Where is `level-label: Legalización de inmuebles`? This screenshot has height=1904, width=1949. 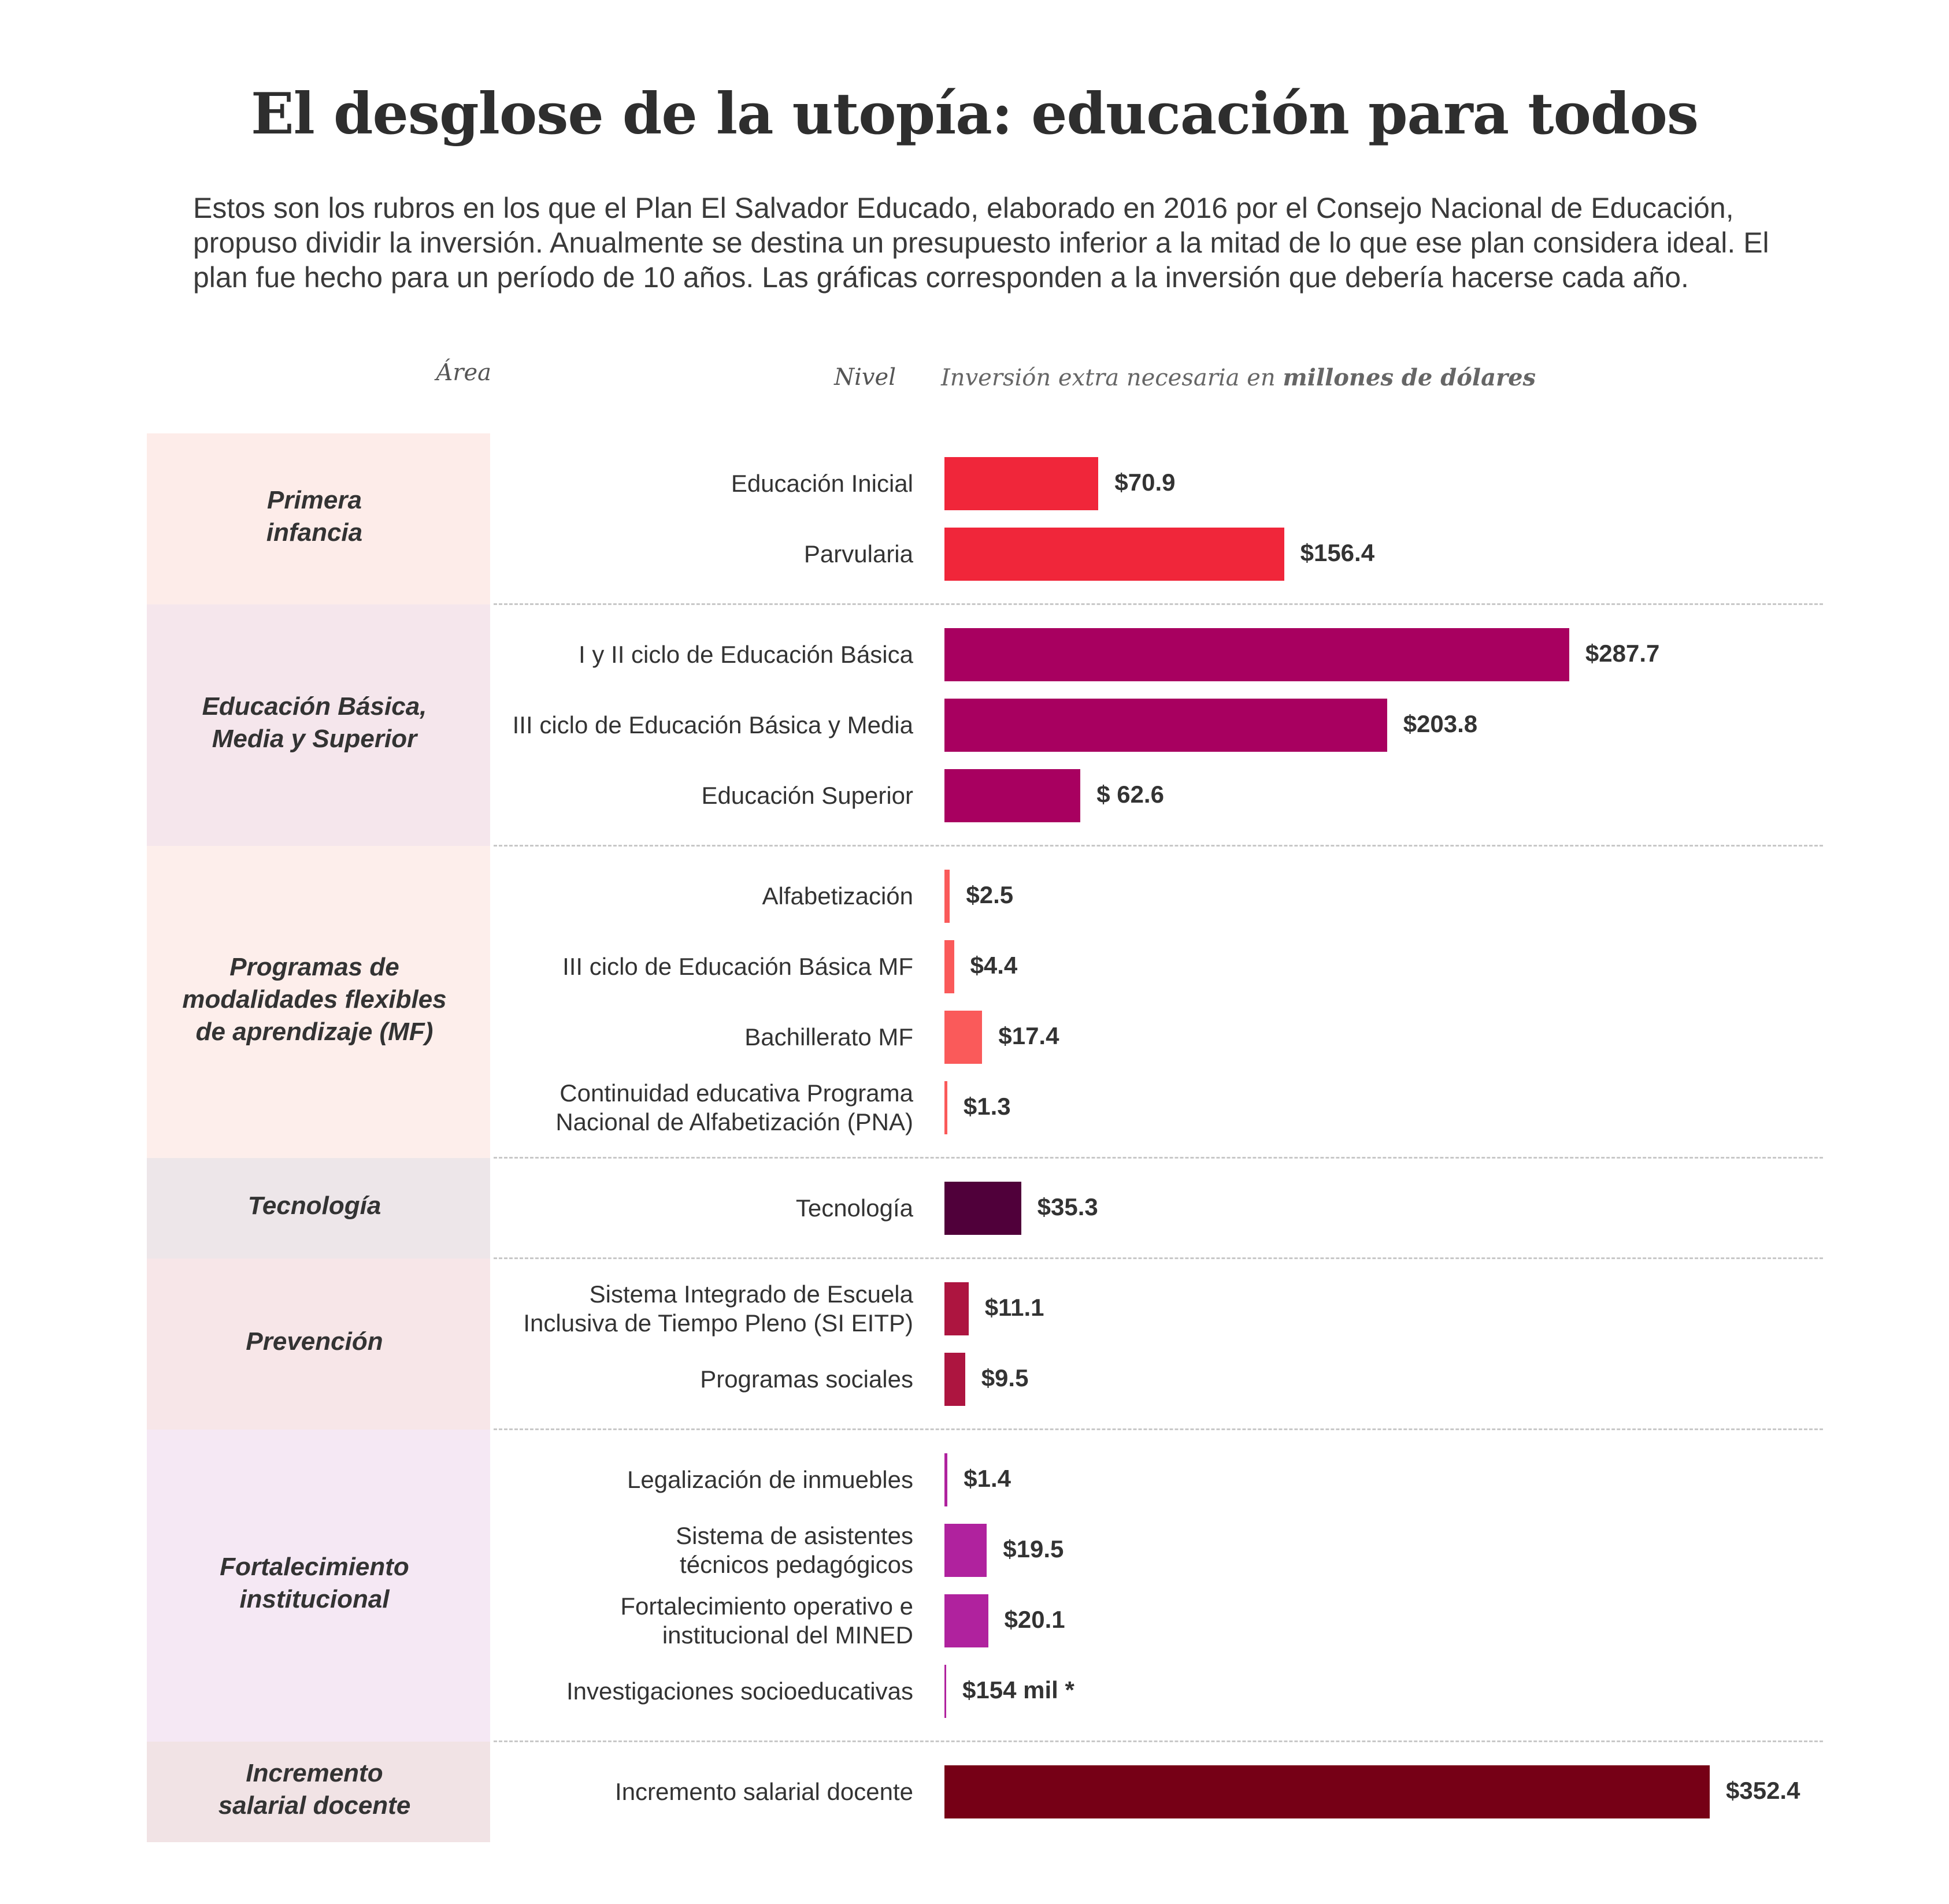 level-label: Legalización de inmuebles is located at coordinates (770, 1479).